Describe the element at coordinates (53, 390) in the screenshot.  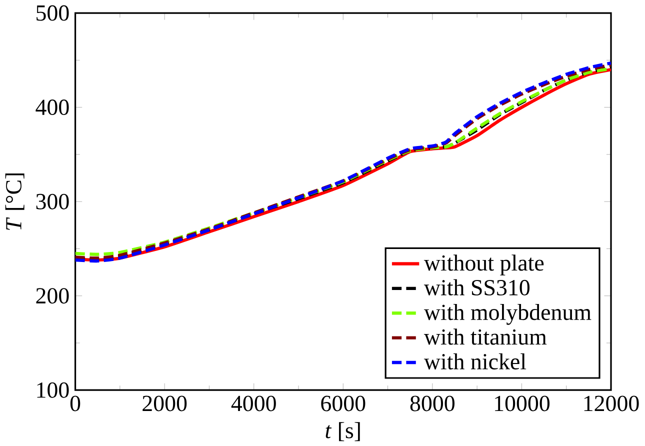
I see `y-tick-label: 100` at that location.